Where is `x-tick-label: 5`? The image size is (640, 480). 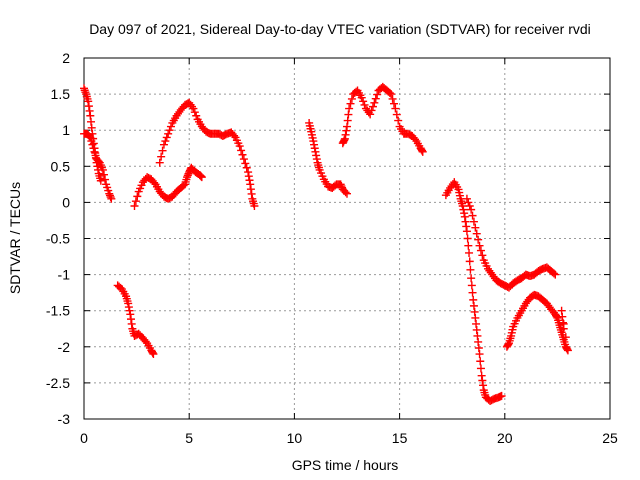 x-tick-label: 5 is located at coordinates (189, 438).